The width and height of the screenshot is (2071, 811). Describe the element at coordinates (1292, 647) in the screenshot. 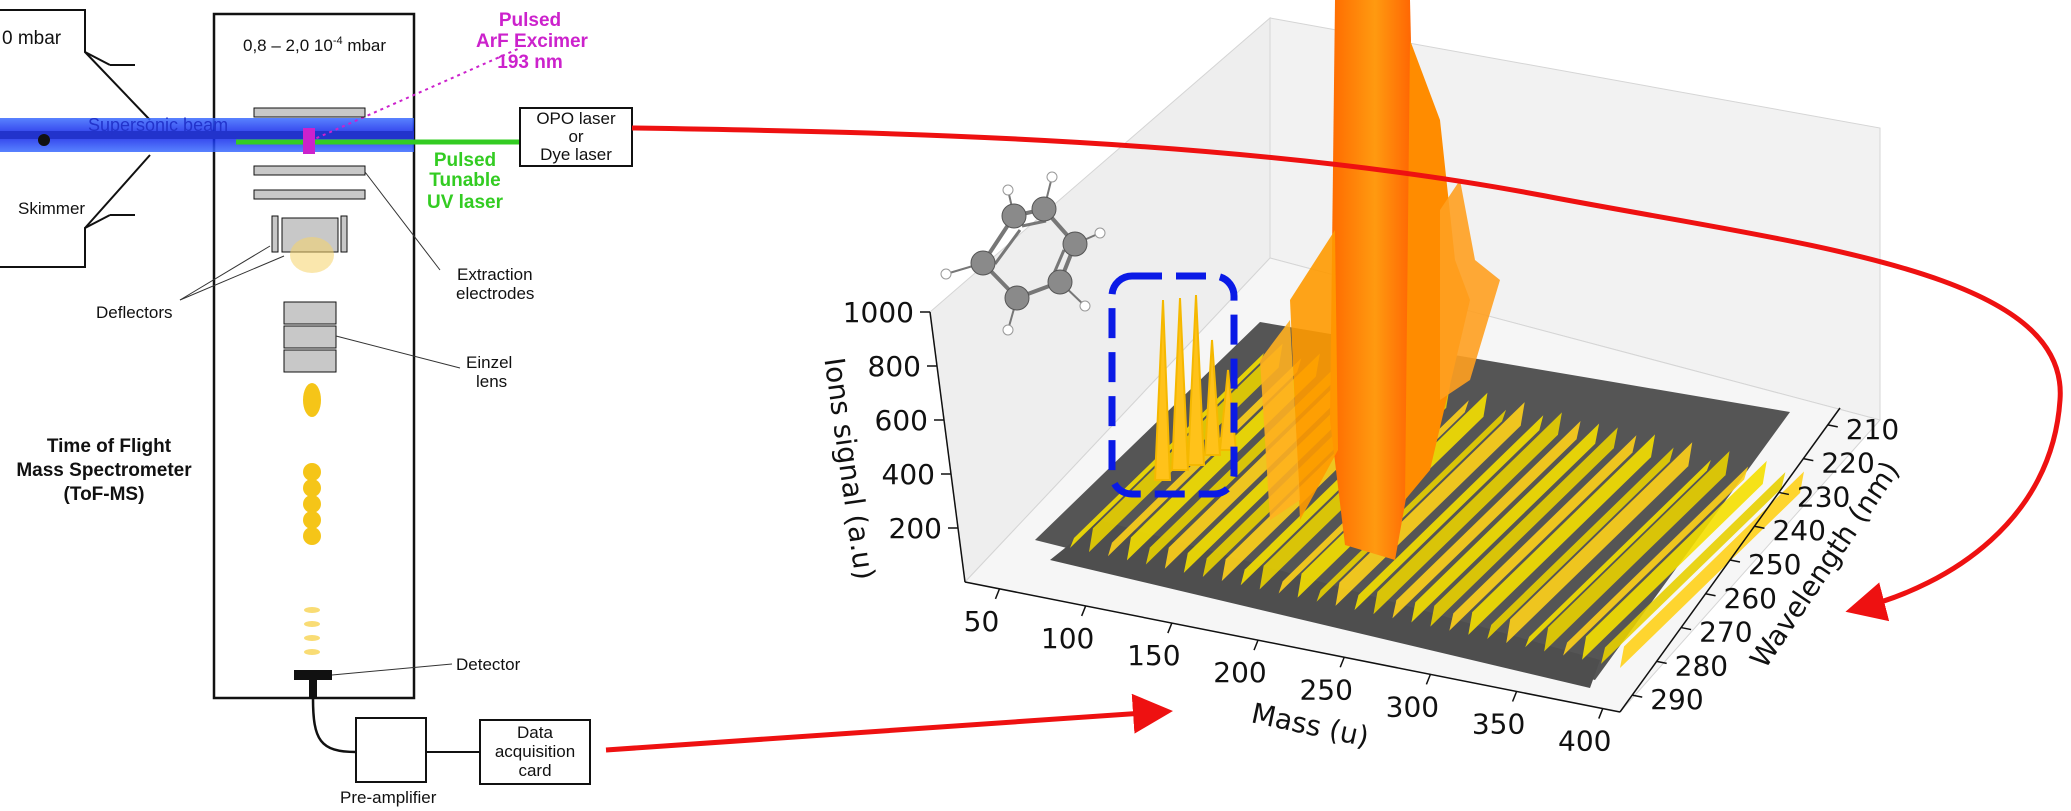

I see `x-axis-line` at that location.